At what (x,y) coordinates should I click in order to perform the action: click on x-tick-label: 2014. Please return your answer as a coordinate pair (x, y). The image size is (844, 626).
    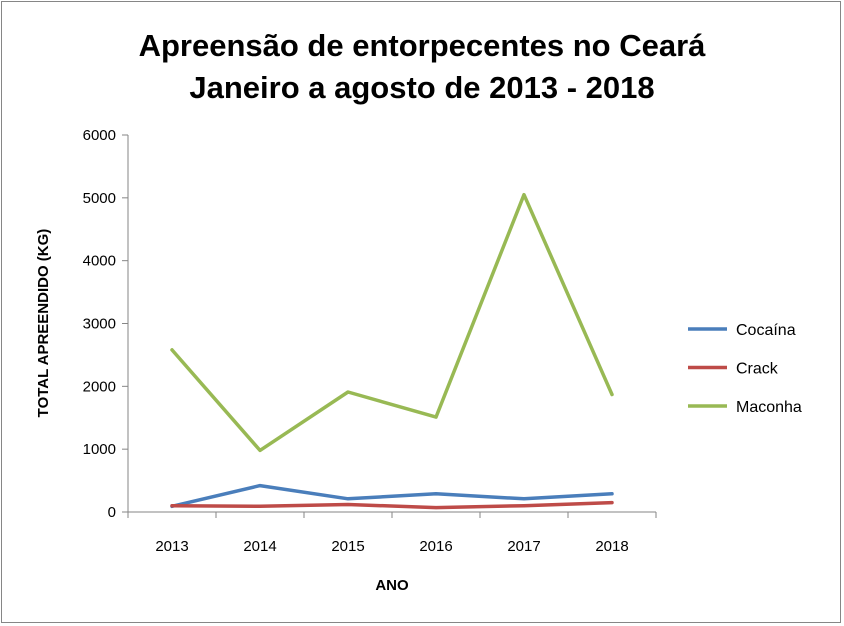
    Looking at the image, I should click on (259, 546).